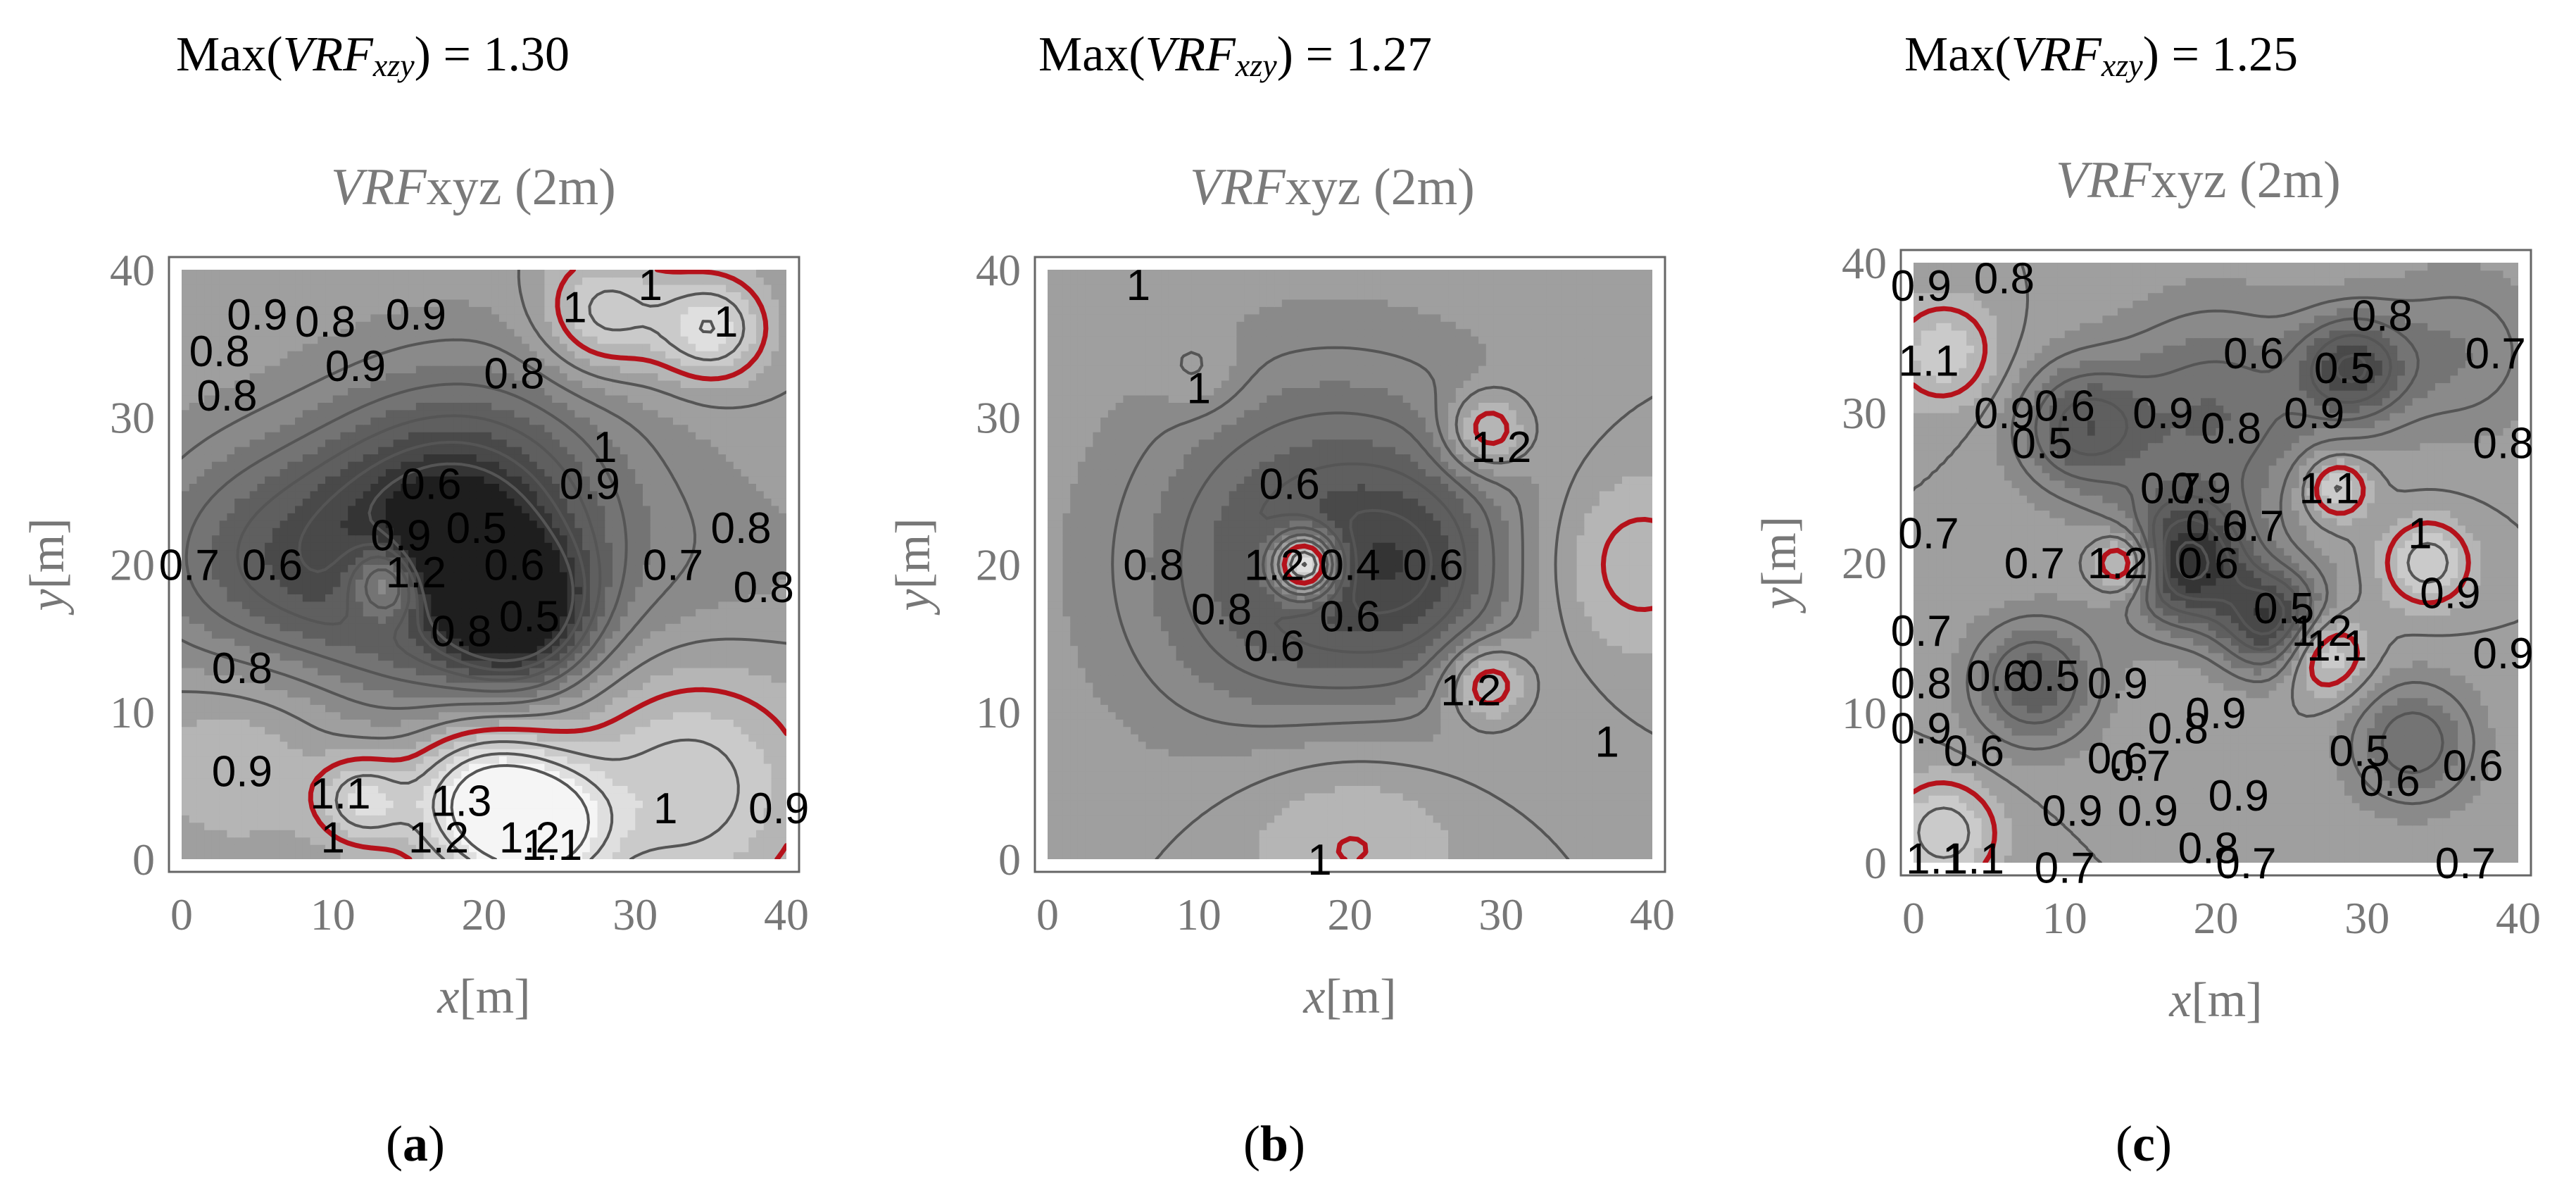 The image size is (2576, 1193). What do you see at coordinates (2122, 65) in the screenshot?
I see `max-subscript: xzy` at bounding box center [2122, 65].